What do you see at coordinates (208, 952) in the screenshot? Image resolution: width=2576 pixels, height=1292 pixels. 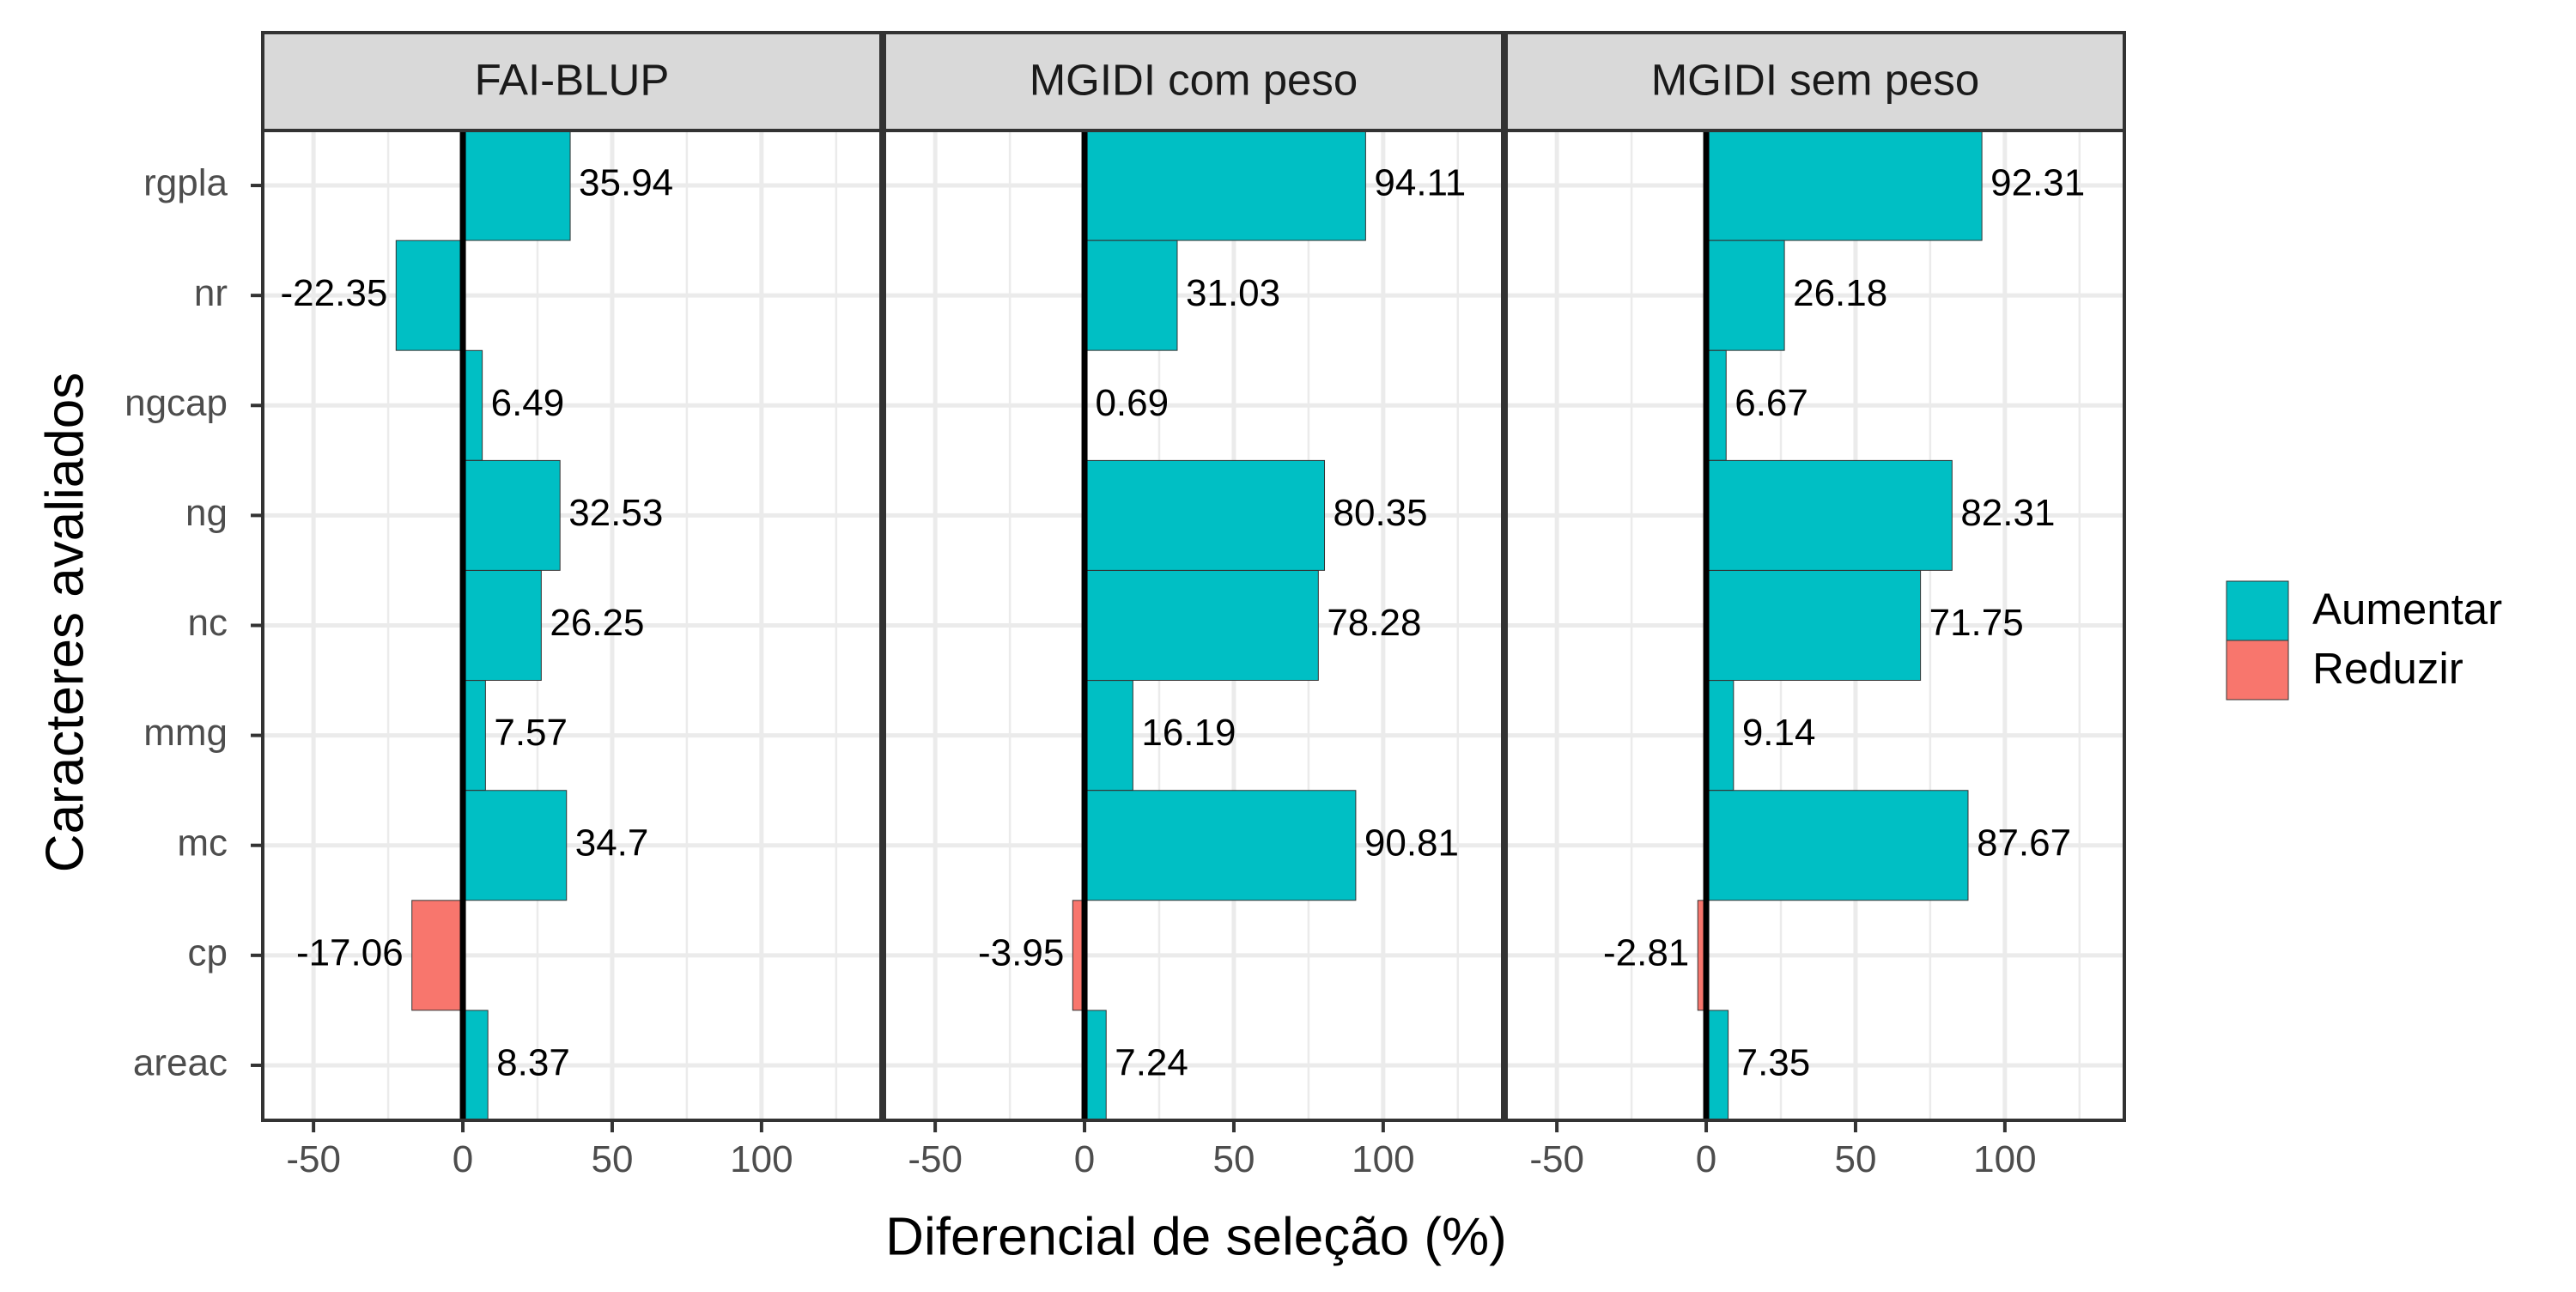 I see `y-tick-label-cp: cp` at bounding box center [208, 952].